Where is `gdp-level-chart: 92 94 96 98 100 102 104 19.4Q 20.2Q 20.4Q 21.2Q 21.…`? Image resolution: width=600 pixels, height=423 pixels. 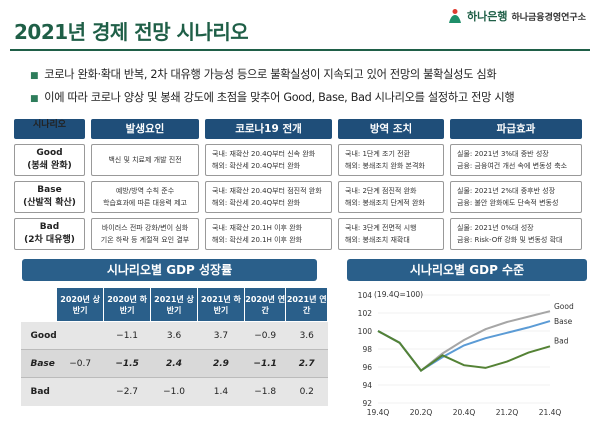
gdp-level-chart: 92 94 96 98 100 102 104 19.4Q 20.2Q 20.4Q 21.2Q 21.… is located at coordinates (466, 353).